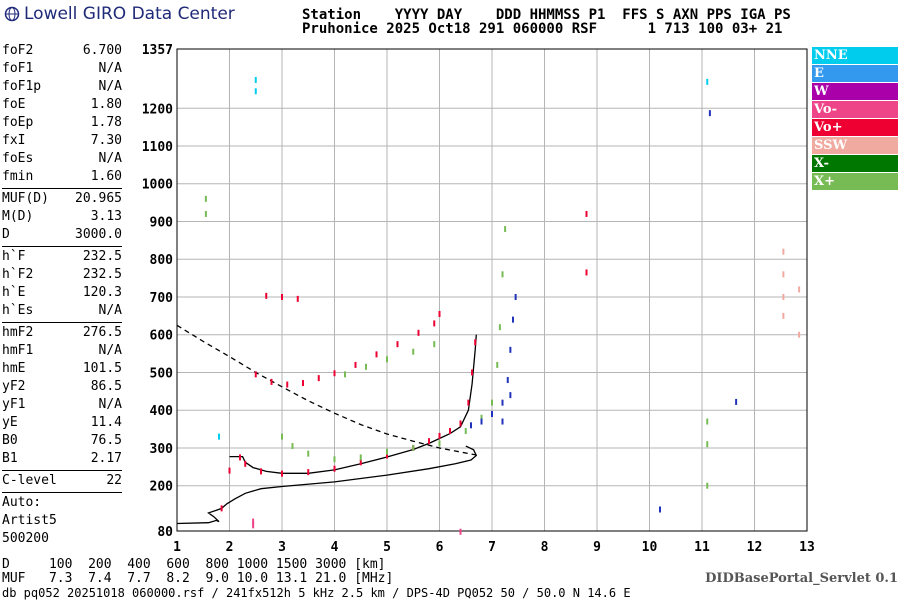  I want to click on param-value: 3.13, so click(106, 216).